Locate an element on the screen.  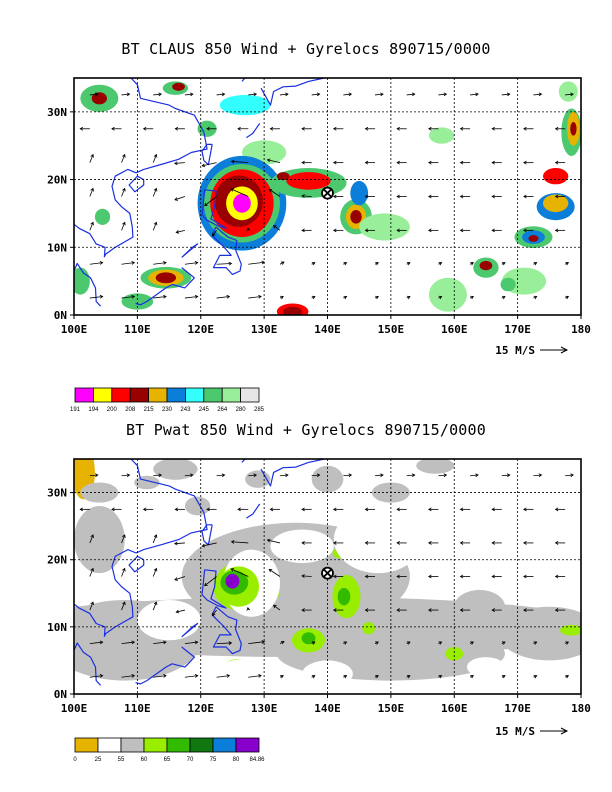
x-tick-label: 150E is located at coordinates (391, 329).